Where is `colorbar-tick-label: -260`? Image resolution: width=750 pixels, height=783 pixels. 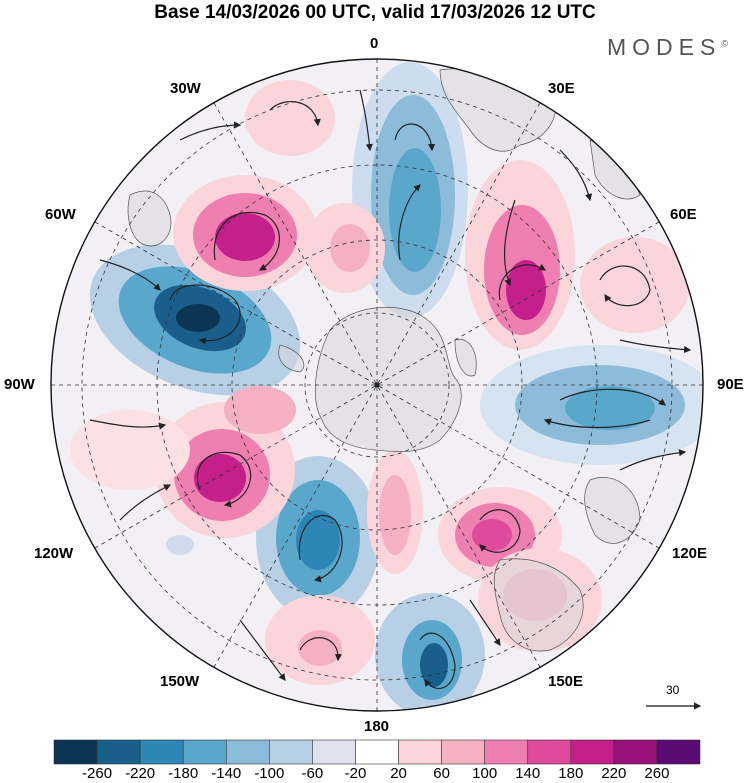
colorbar-tick-label: -260 is located at coordinates (97, 773).